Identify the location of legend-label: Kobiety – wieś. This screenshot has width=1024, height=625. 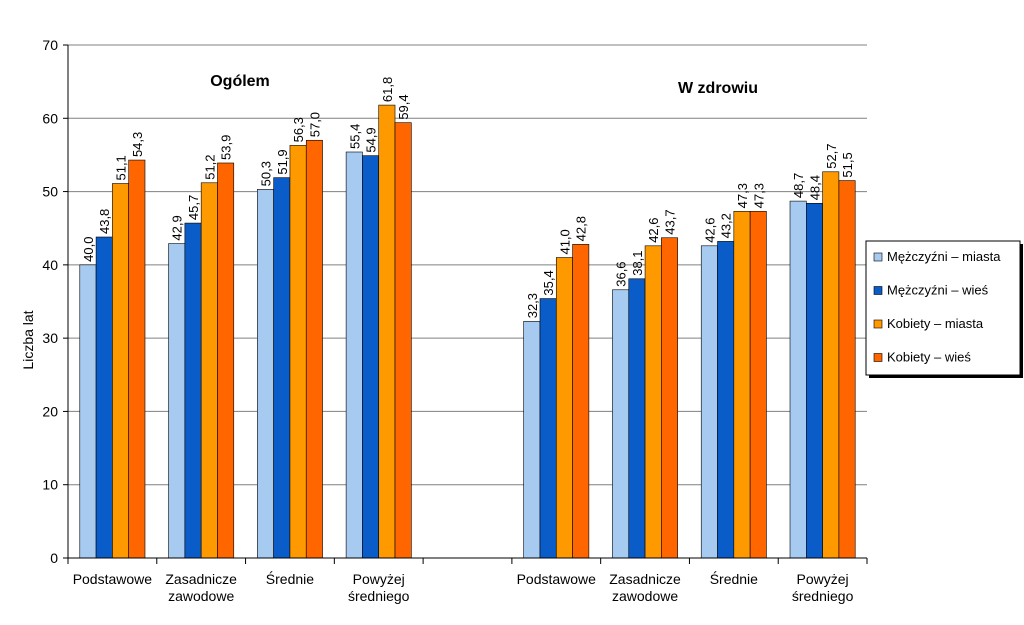
(929, 357).